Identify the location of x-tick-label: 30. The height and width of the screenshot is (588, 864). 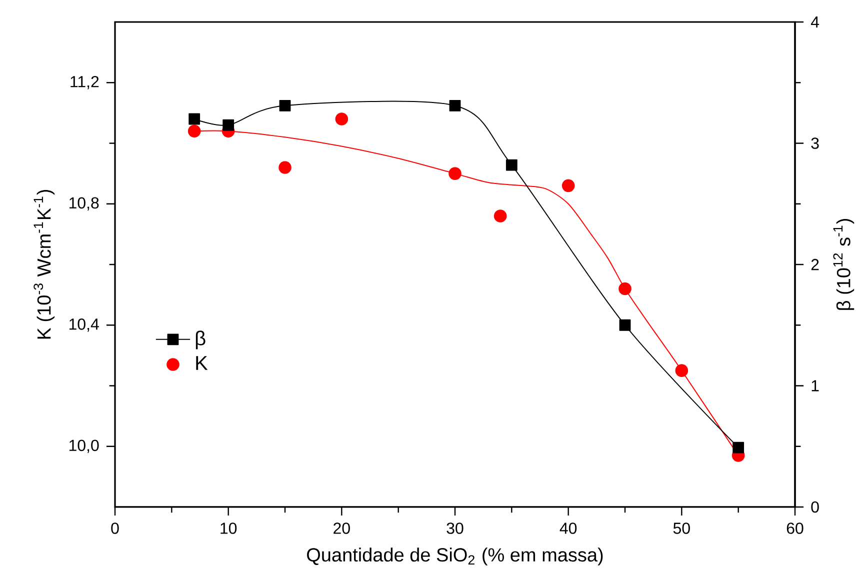
(455, 528).